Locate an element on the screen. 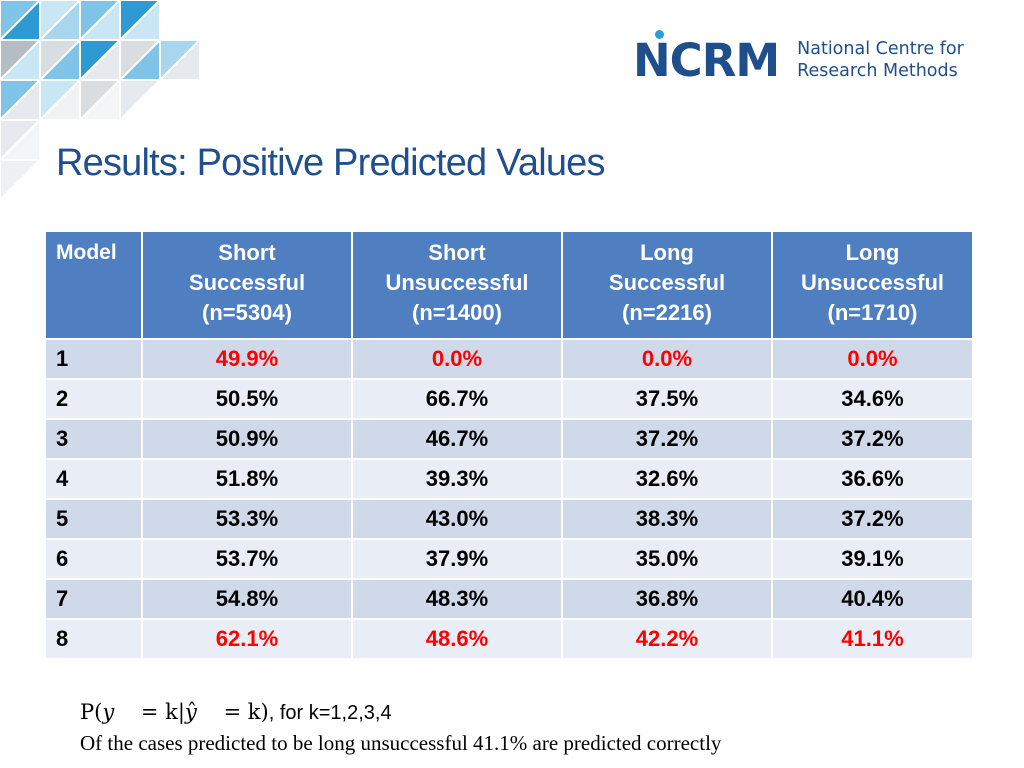  header-col-2: Short Unsuccessful (n=1400) is located at coordinates (457, 285).